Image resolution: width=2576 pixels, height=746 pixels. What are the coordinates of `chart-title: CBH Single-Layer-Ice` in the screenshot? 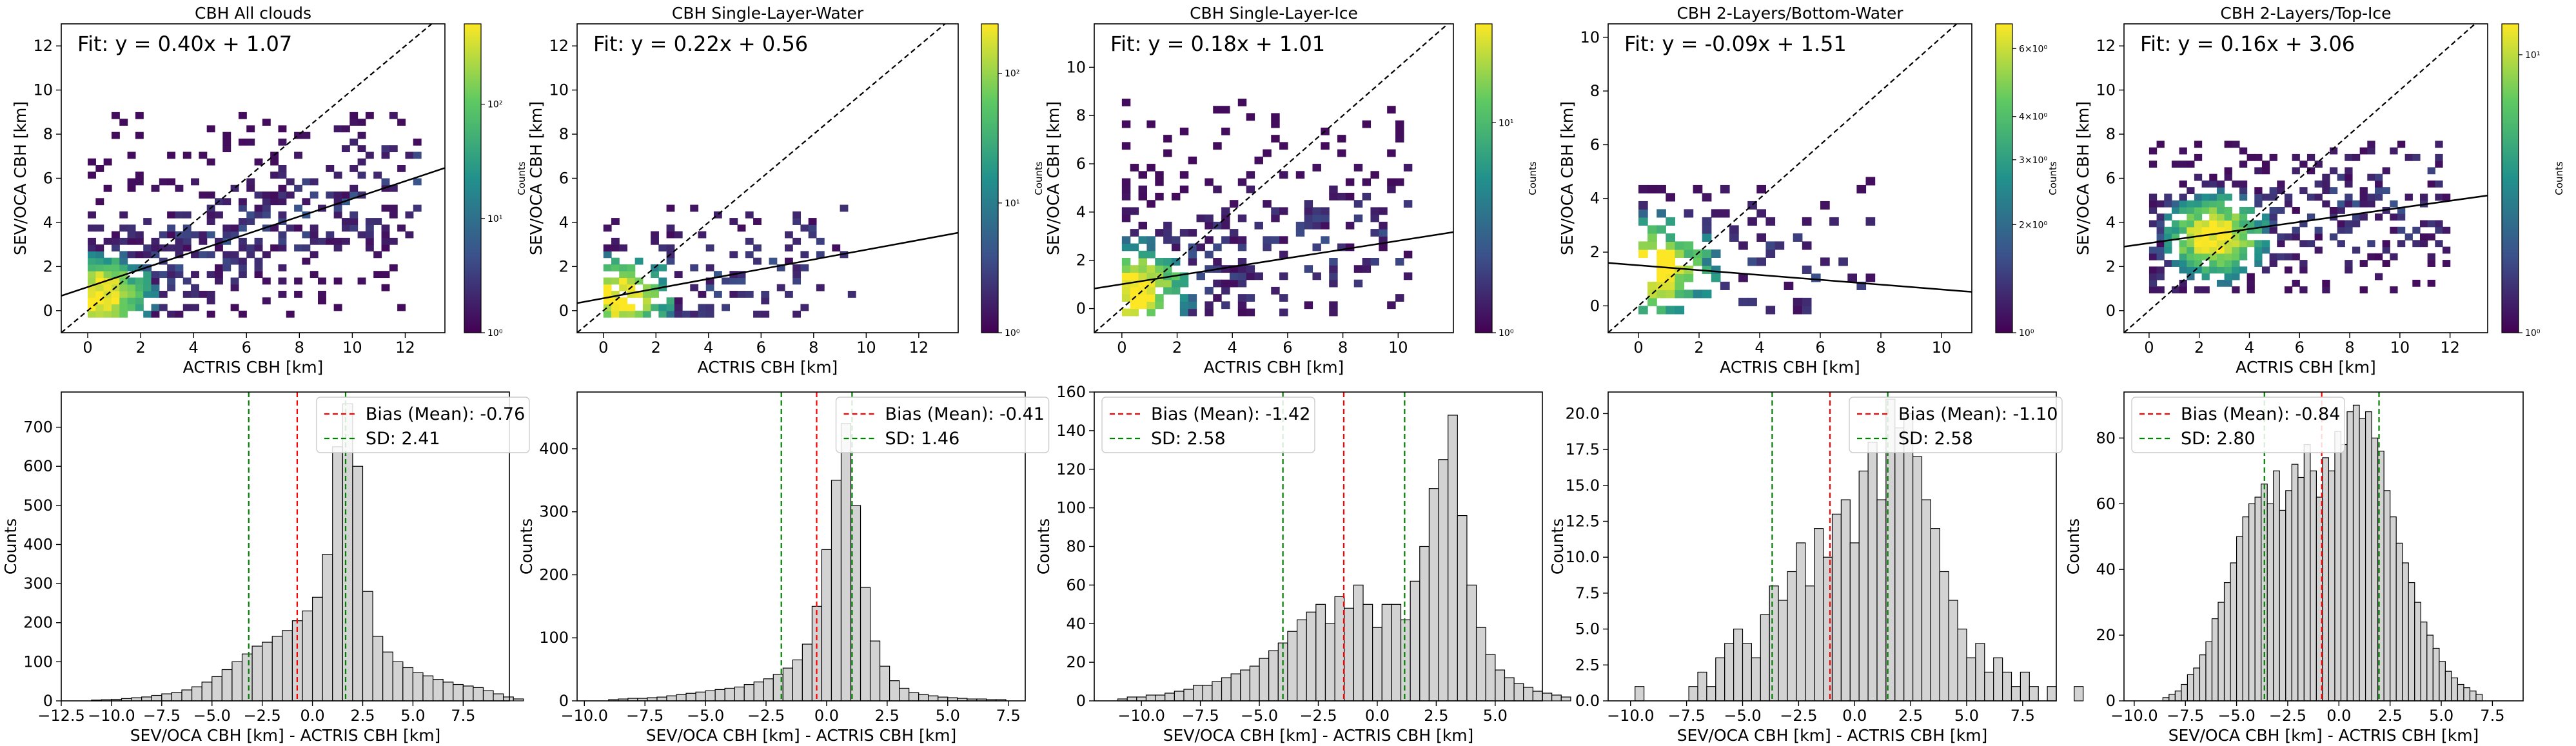 It's located at (1274, 13).